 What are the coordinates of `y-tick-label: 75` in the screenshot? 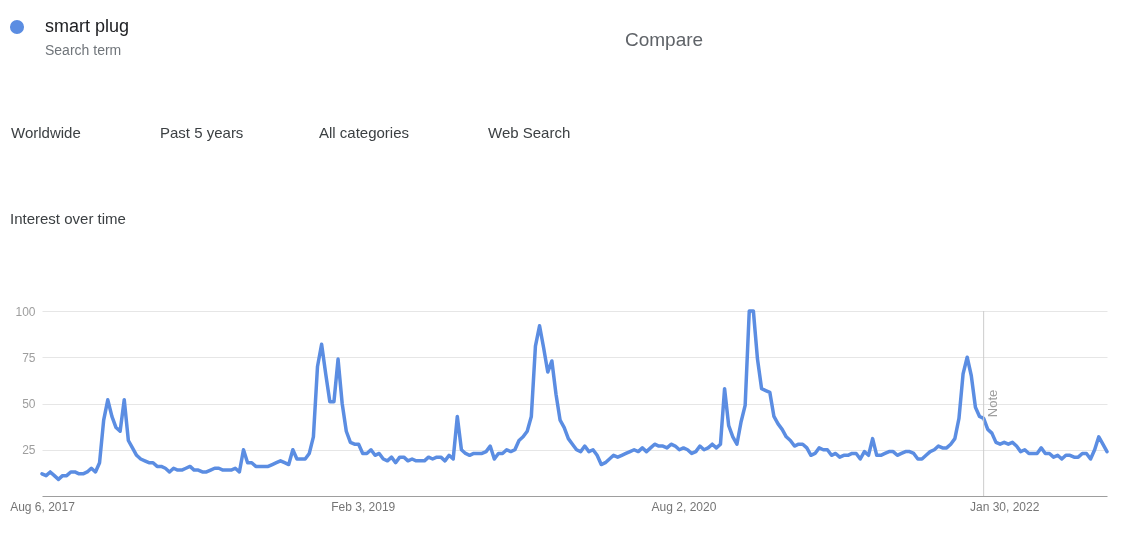 It's located at (29, 357).